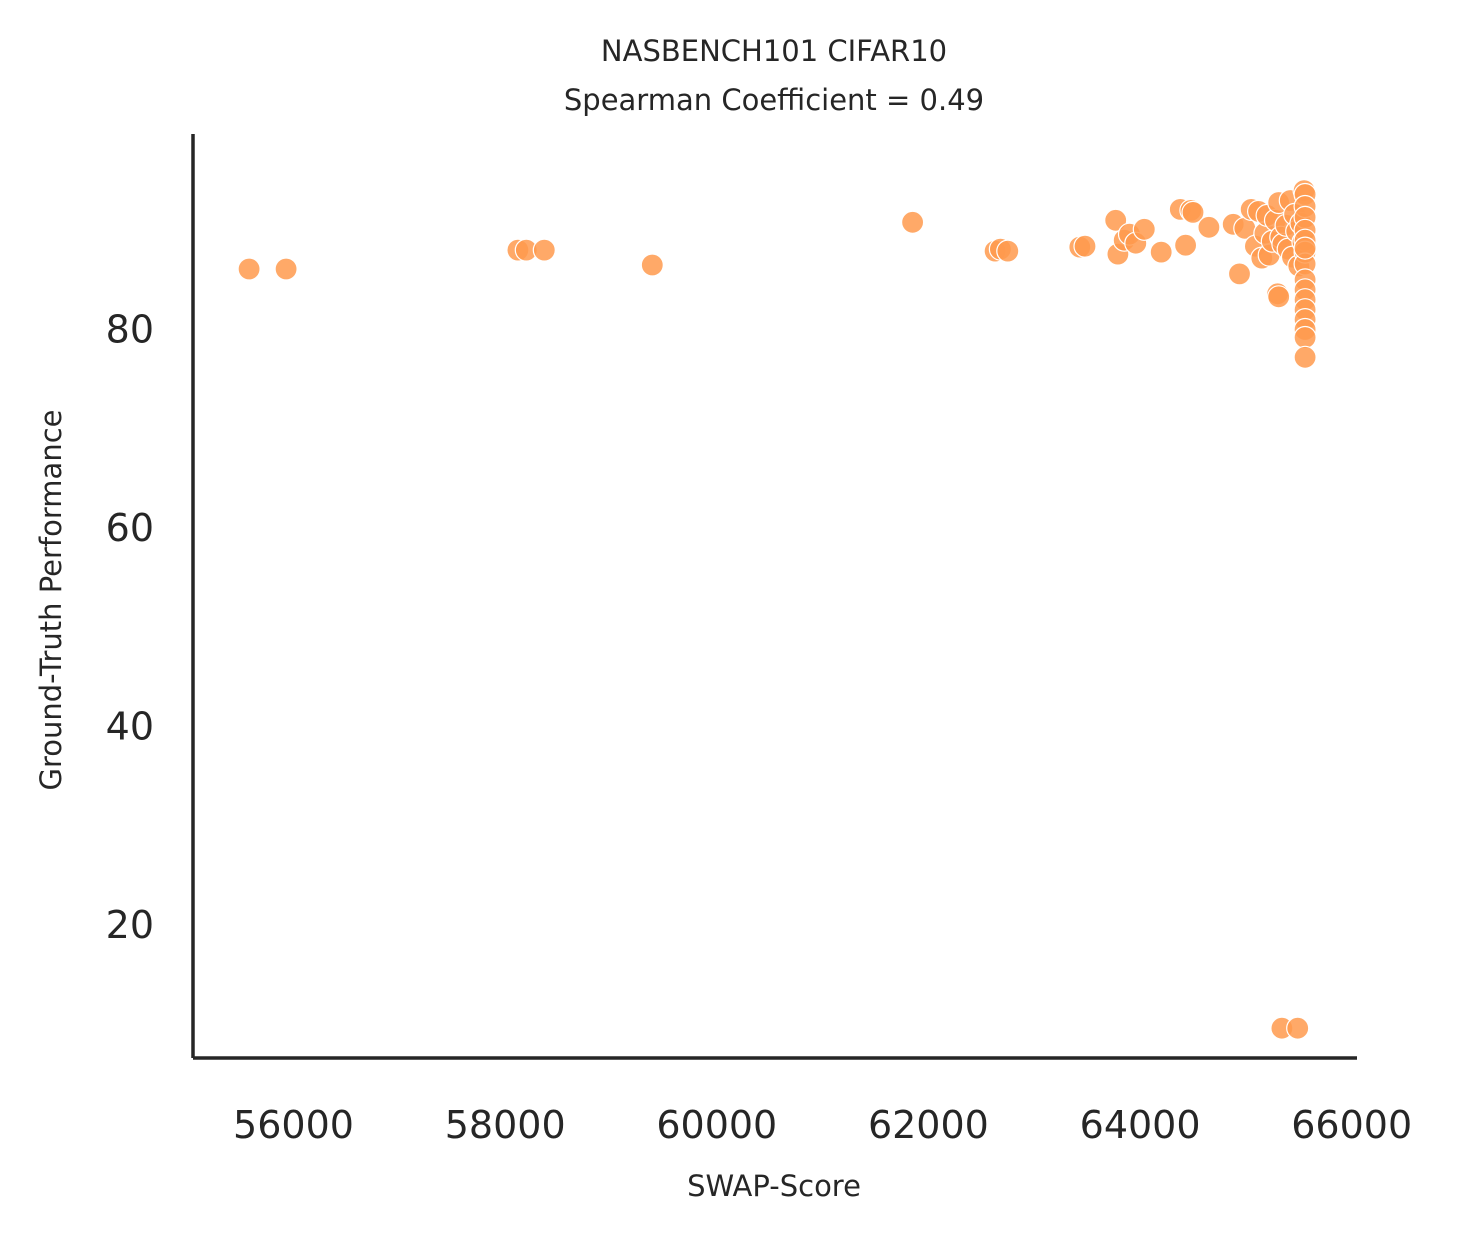  What do you see at coordinates (1140, 1125) in the screenshot?
I see `x-tick-label: 64000` at bounding box center [1140, 1125].